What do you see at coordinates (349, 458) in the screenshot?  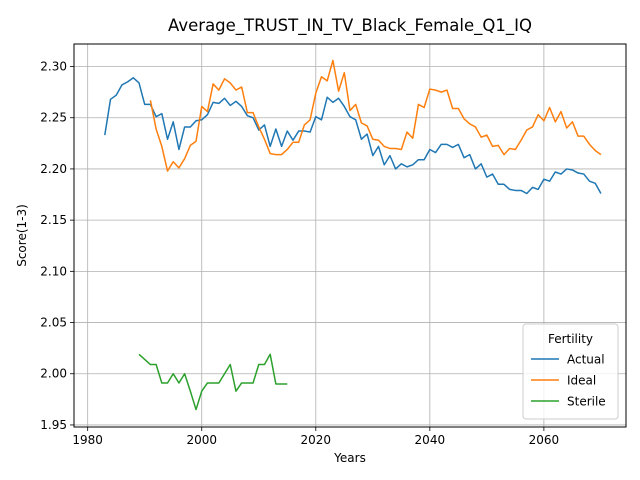 I see `x-axis-label: Years` at bounding box center [349, 458].